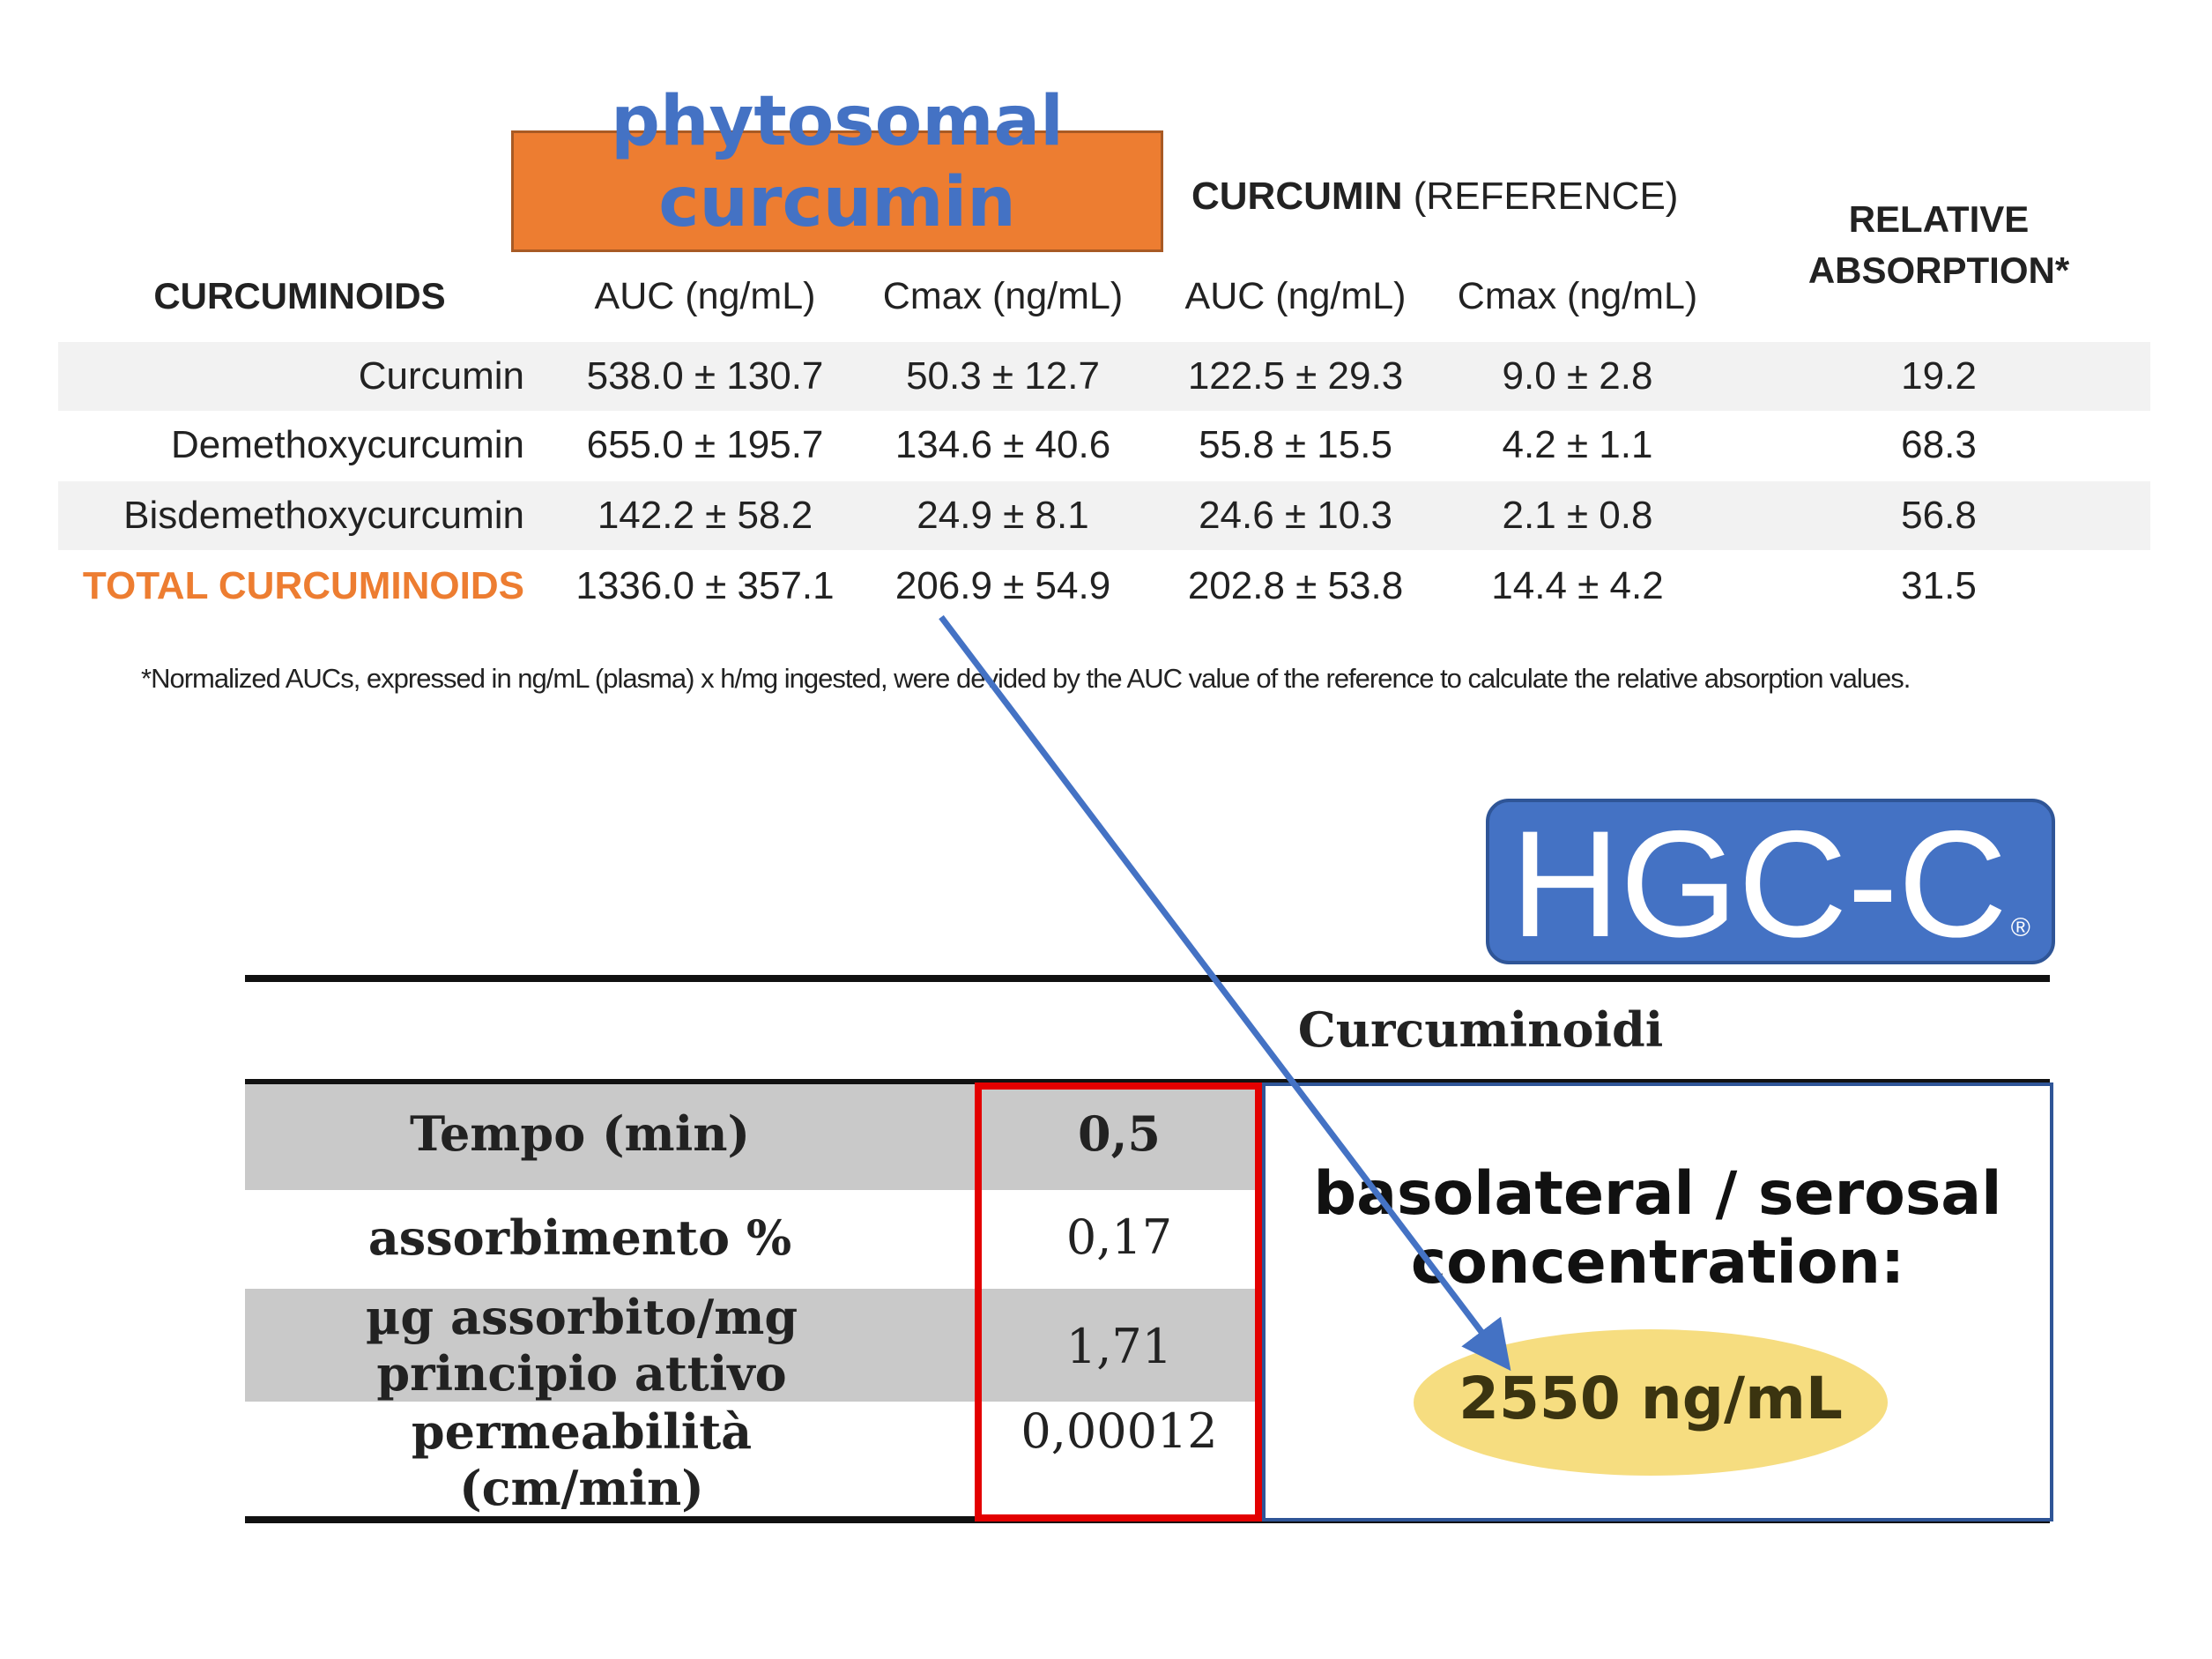 Image resolution: width=2212 pixels, height=1659 pixels. What do you see at coordinates (838, 162) in the screenshot?
I see `phytosomal-title: phytosomal curcumin` at bounding box center [838, 162].